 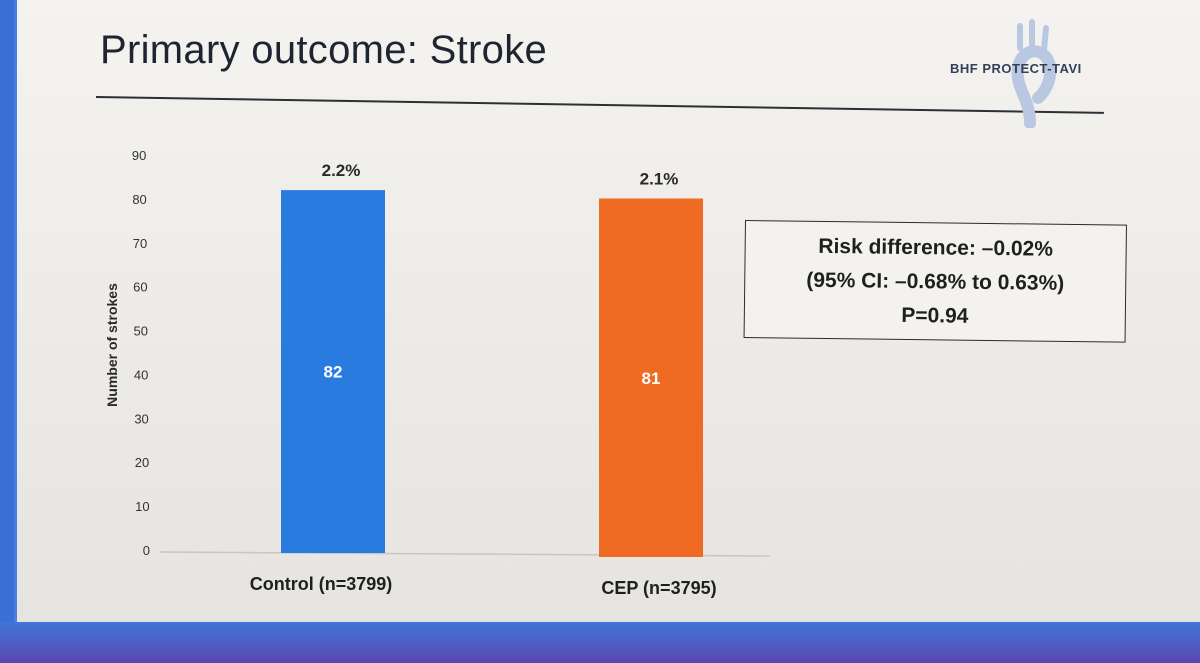 I want to click on p-value-text: P=0.94, so click(x=935, y=315).